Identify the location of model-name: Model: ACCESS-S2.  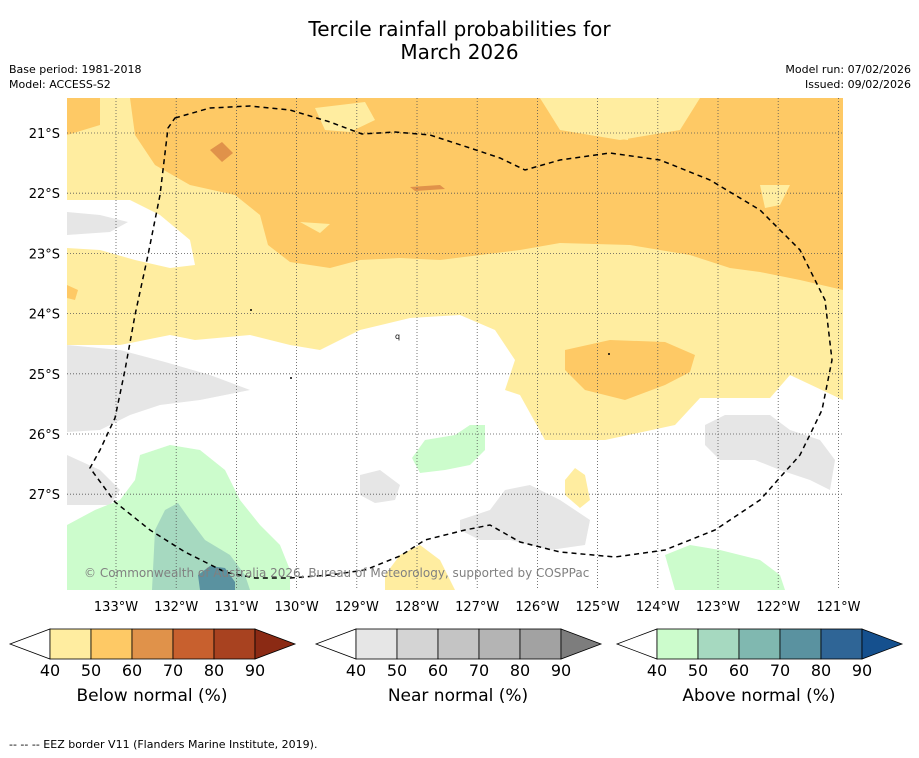
(60, 84).